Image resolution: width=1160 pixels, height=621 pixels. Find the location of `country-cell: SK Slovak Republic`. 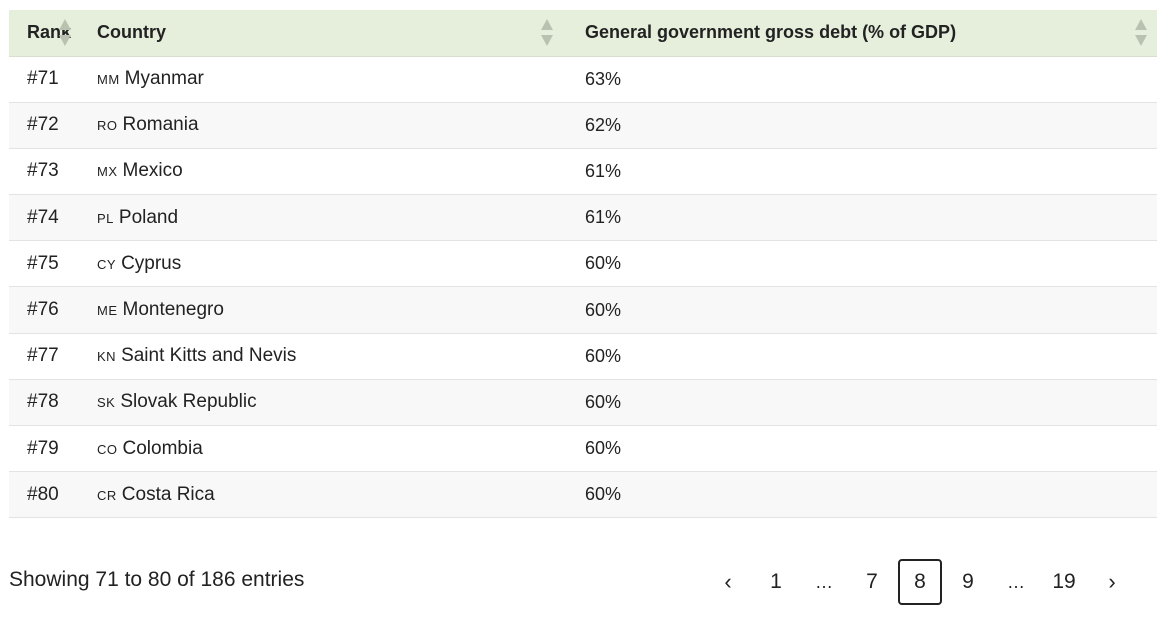

country-cell: SK Slovak Republic is located at coordinates (323, 402).